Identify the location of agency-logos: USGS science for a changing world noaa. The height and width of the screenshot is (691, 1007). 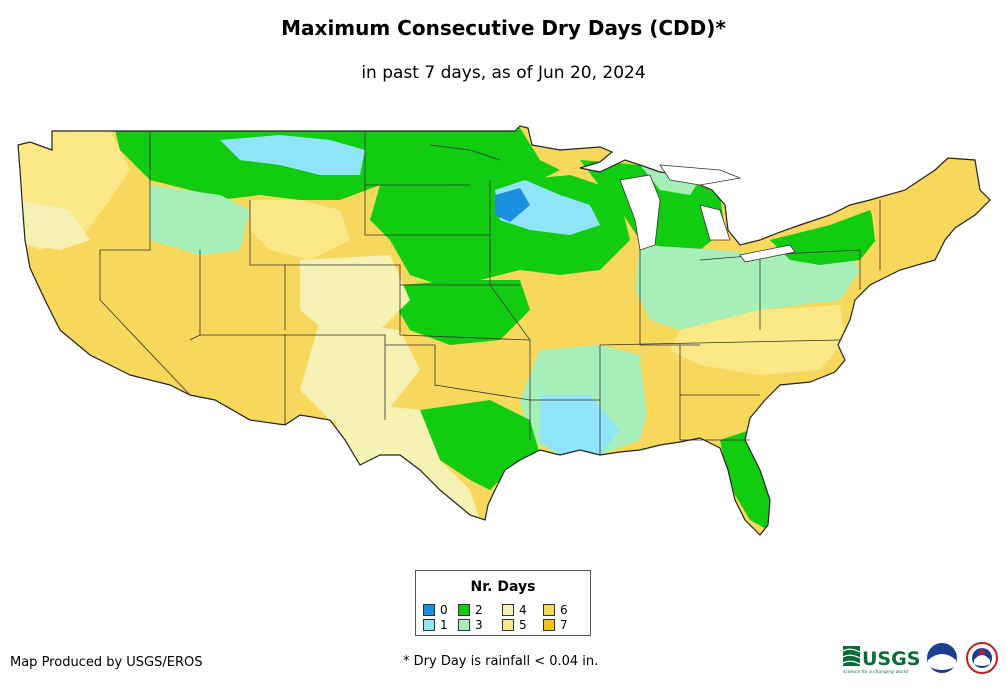
(920, 658).